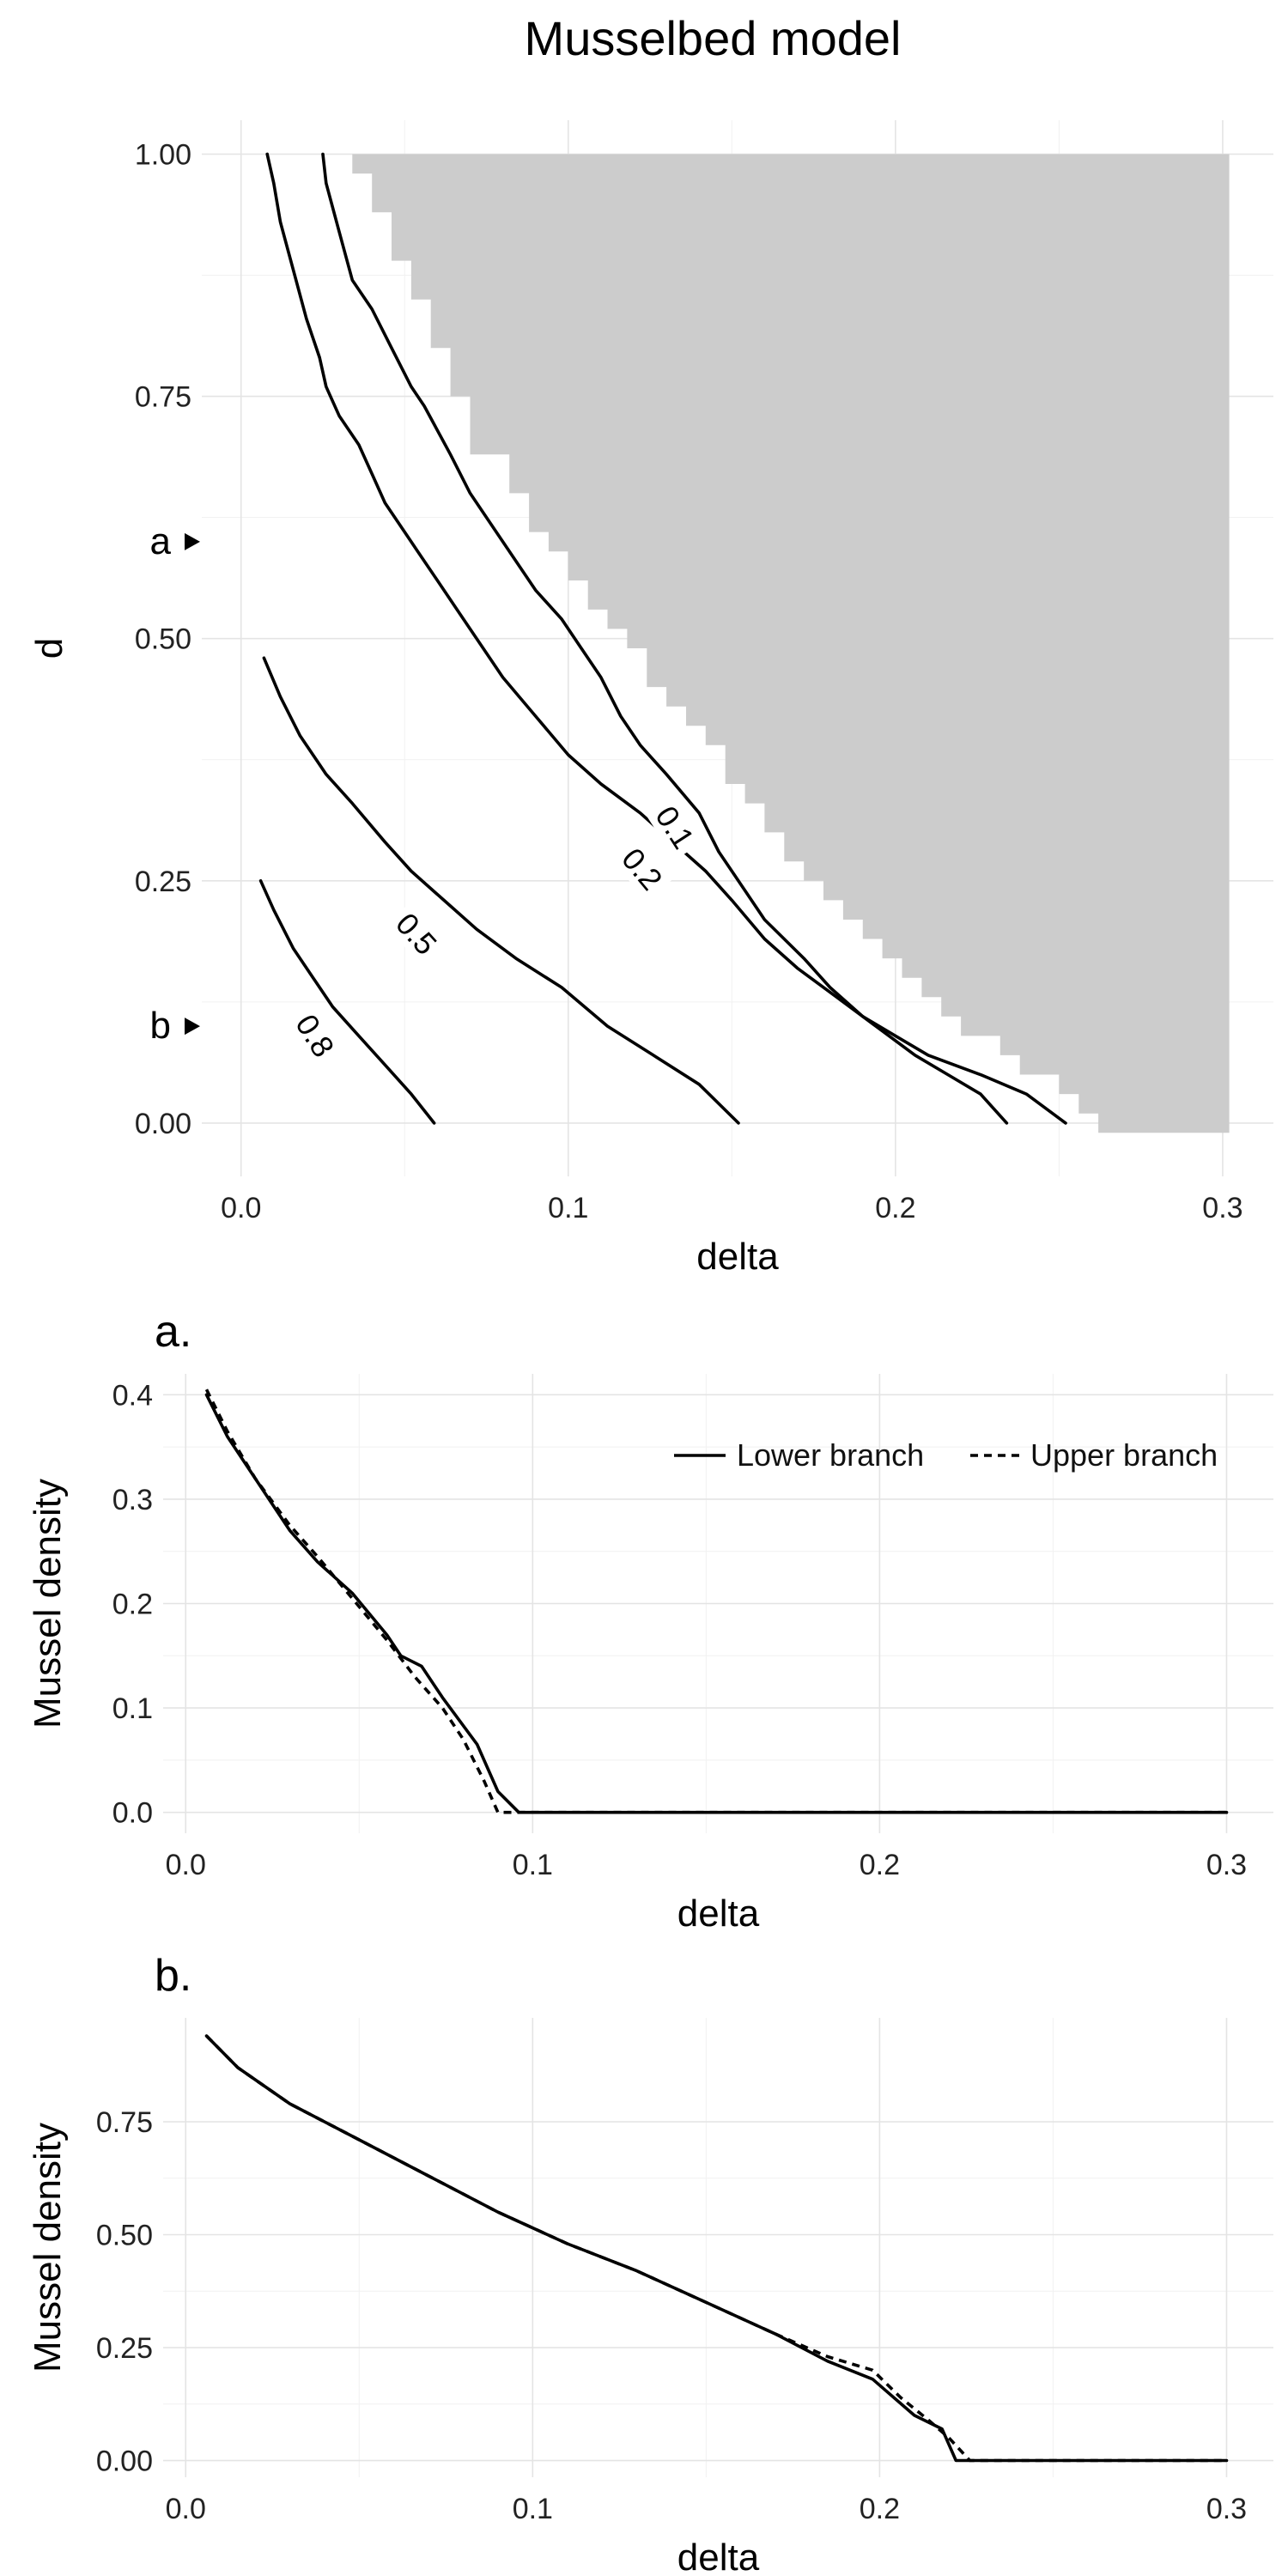 Image resolution: width=1288 pixels, height=2576 pixels. Describe the element at coordinates (132, 1396) in the screenshot. I see `y-tick-label: 0.4` at that location.